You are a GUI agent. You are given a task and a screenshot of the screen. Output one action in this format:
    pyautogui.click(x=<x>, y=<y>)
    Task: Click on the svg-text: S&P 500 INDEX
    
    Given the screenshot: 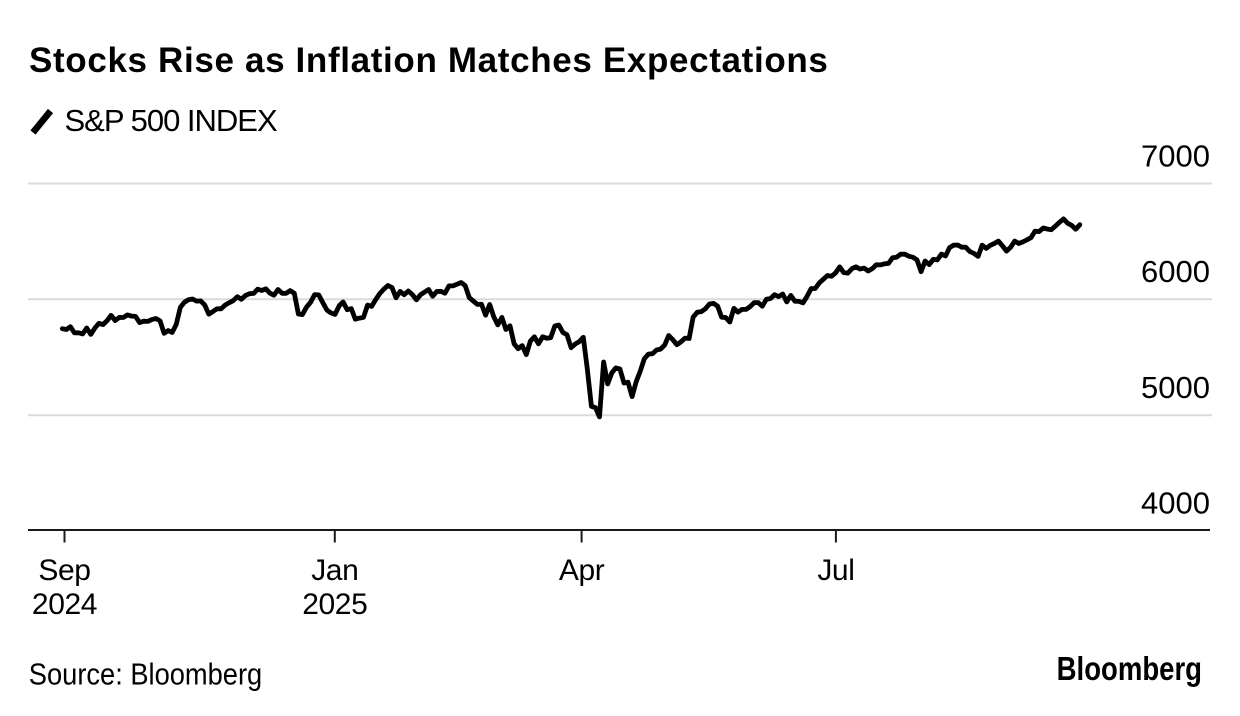 What is the action you would take?
    pyautogui.click(x=171, y=120)
    